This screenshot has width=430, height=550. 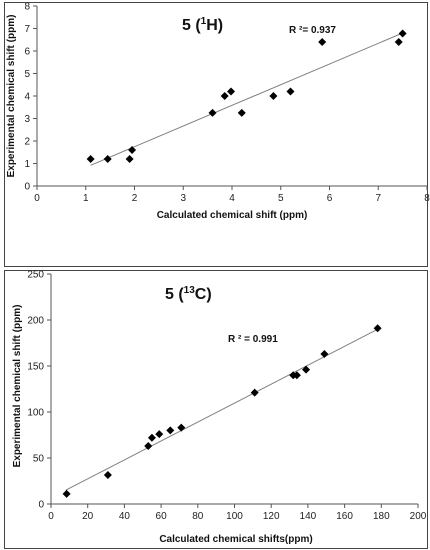 I want to click on r-squared-label: R ² = 0.991, so click(x=253, y=339).